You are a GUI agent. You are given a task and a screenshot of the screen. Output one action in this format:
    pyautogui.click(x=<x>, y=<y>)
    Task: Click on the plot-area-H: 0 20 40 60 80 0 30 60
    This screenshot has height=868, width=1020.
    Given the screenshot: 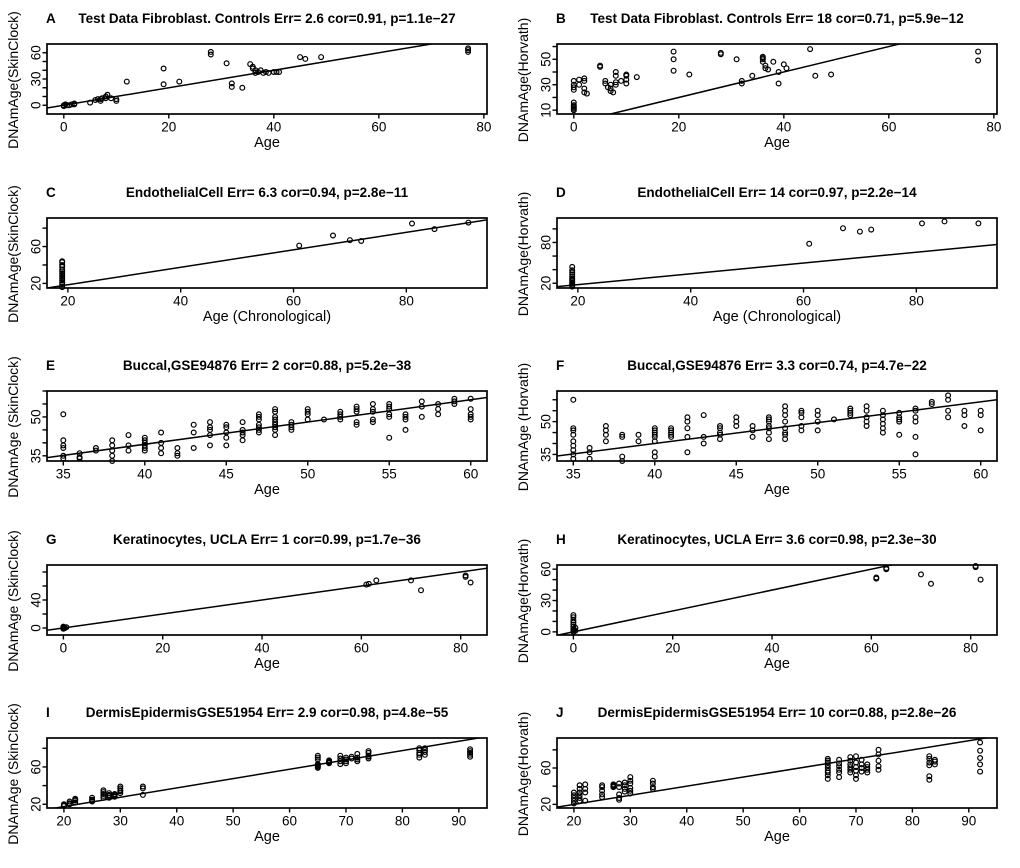 What is the action you would take?
    pyautogui.click(x=768, y=608)
    